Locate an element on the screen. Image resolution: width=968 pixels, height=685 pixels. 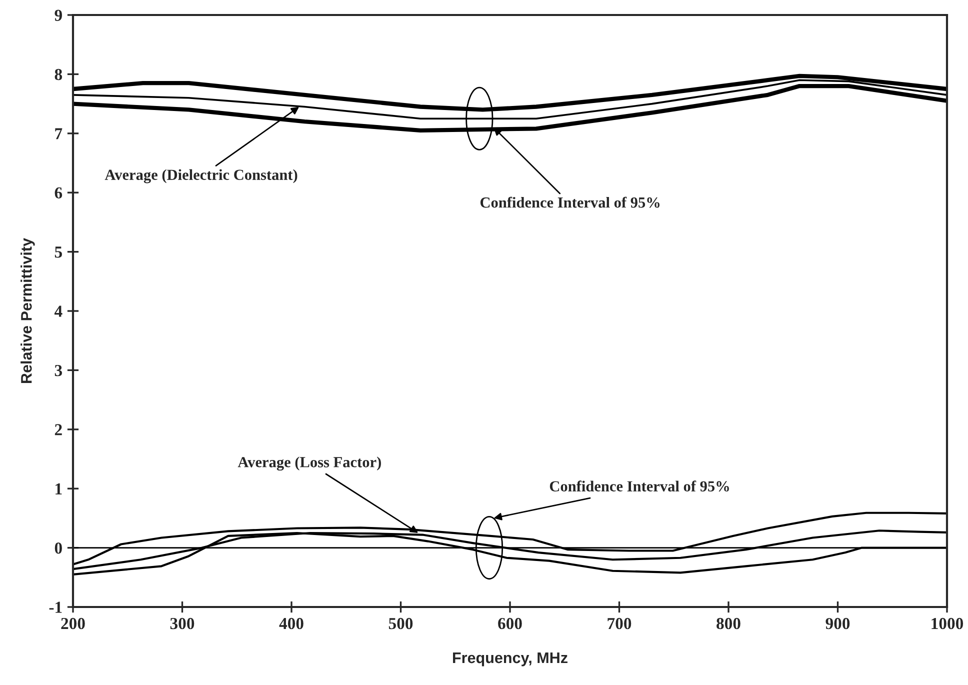
x-axis-title: Frequency, MHz is located at coordinates (510, 659).